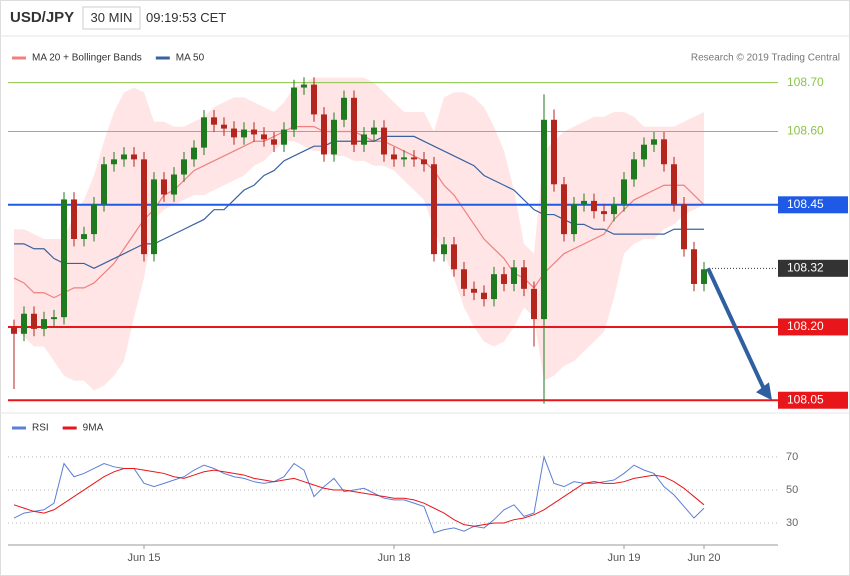  Describe the element at coordinates (805, 267) in the screenshot. I see `last-price-label: 108.32` at that location.